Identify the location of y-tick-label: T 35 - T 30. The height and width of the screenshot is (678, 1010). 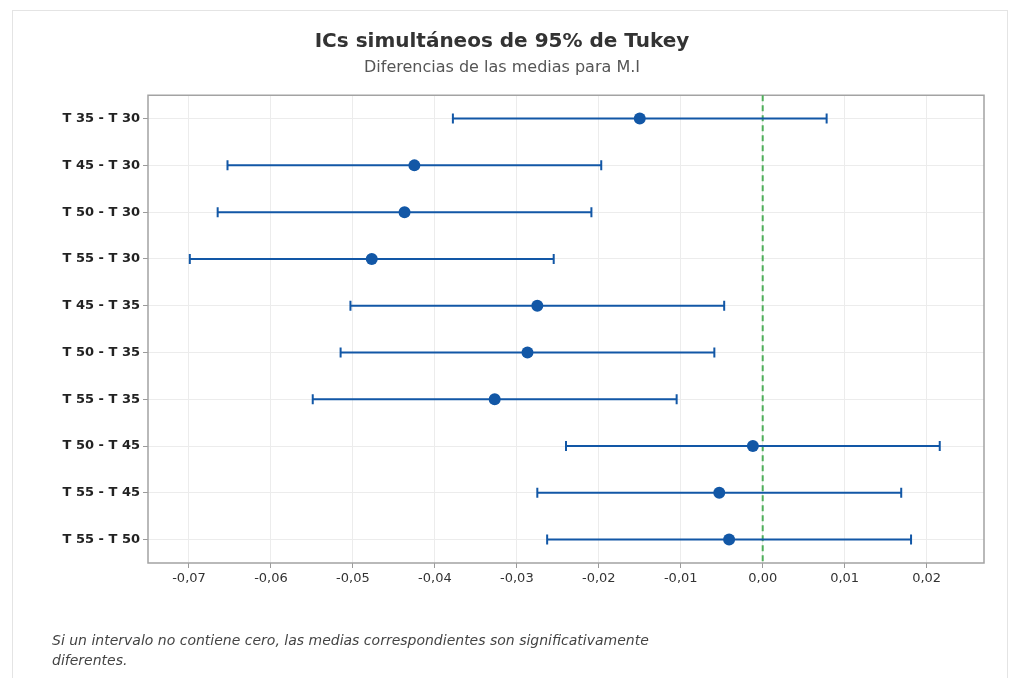
(101, 117).